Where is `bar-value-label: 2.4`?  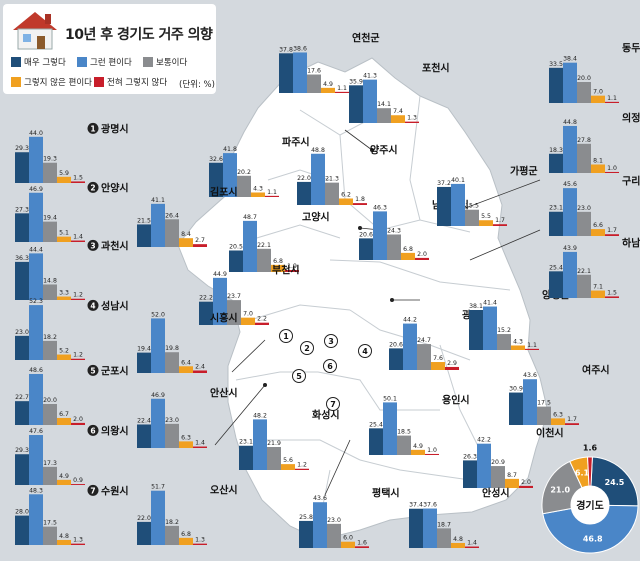 bar-value-label: 2.4 is located at coordinates (200, 366).